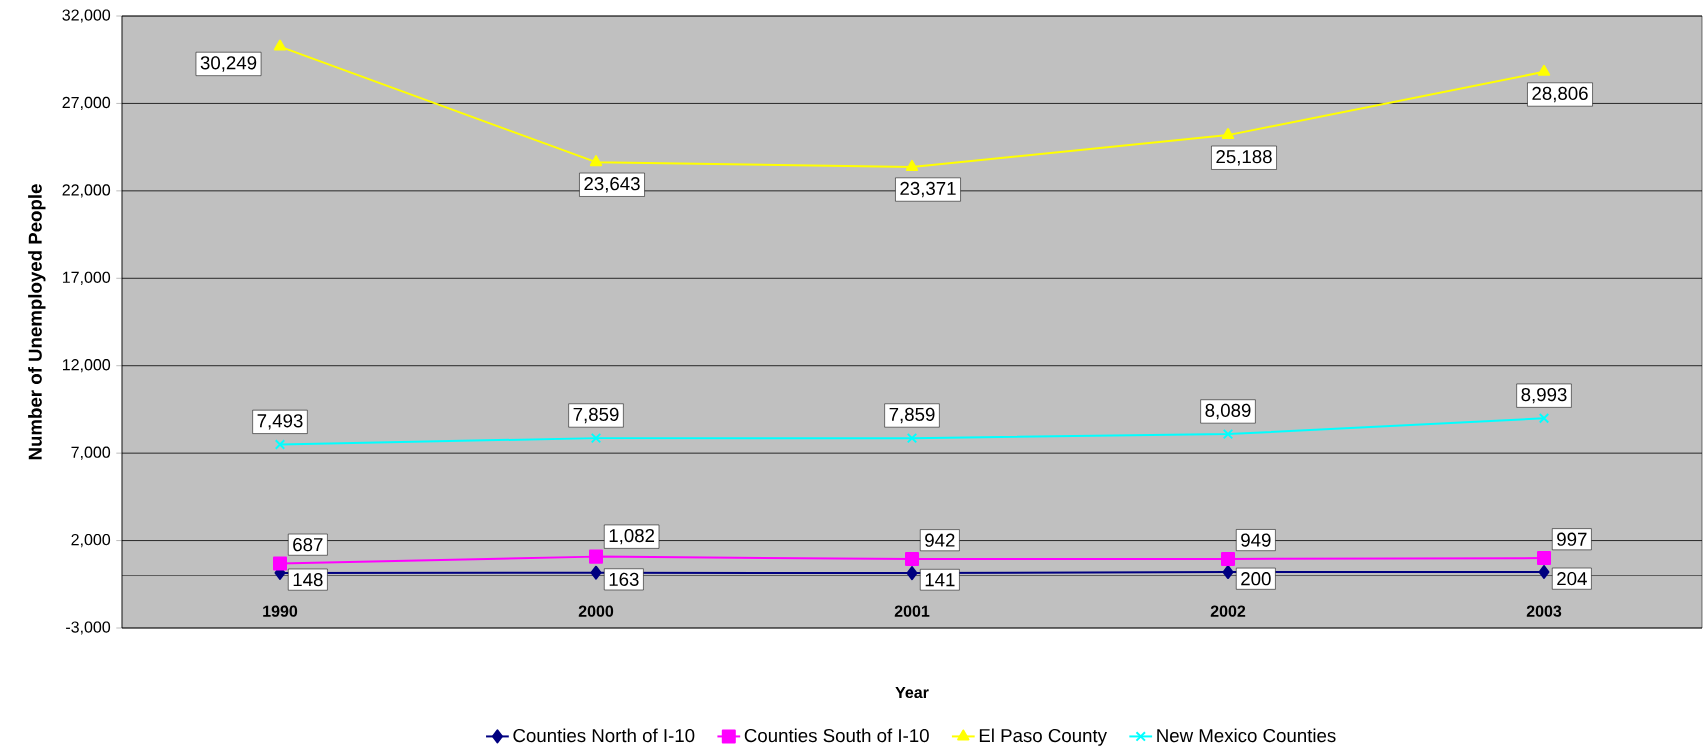 The width and height of the screenshot is (1703, 750). I want to click on y-tick-label: 22,000, so click(86, 191).